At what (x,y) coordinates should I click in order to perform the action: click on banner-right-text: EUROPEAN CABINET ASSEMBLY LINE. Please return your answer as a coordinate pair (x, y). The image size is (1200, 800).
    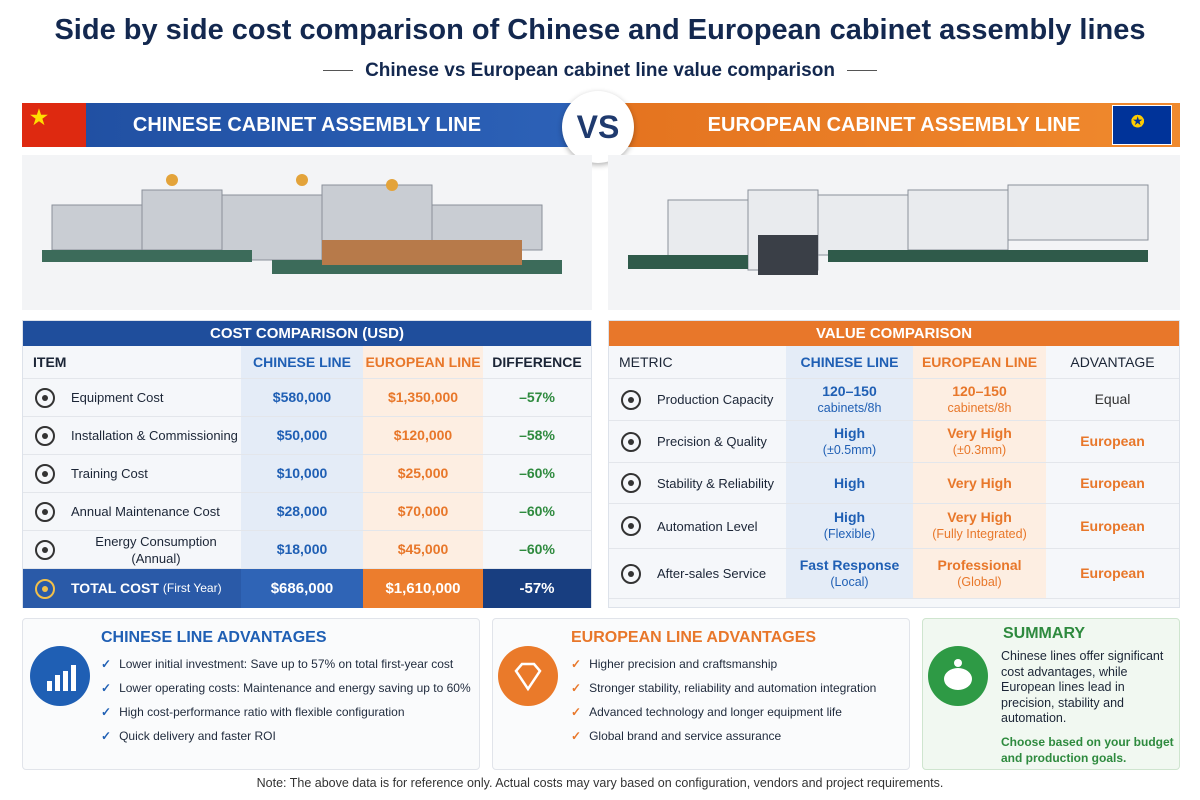
    Looking at the image, I should click on (894, 124).